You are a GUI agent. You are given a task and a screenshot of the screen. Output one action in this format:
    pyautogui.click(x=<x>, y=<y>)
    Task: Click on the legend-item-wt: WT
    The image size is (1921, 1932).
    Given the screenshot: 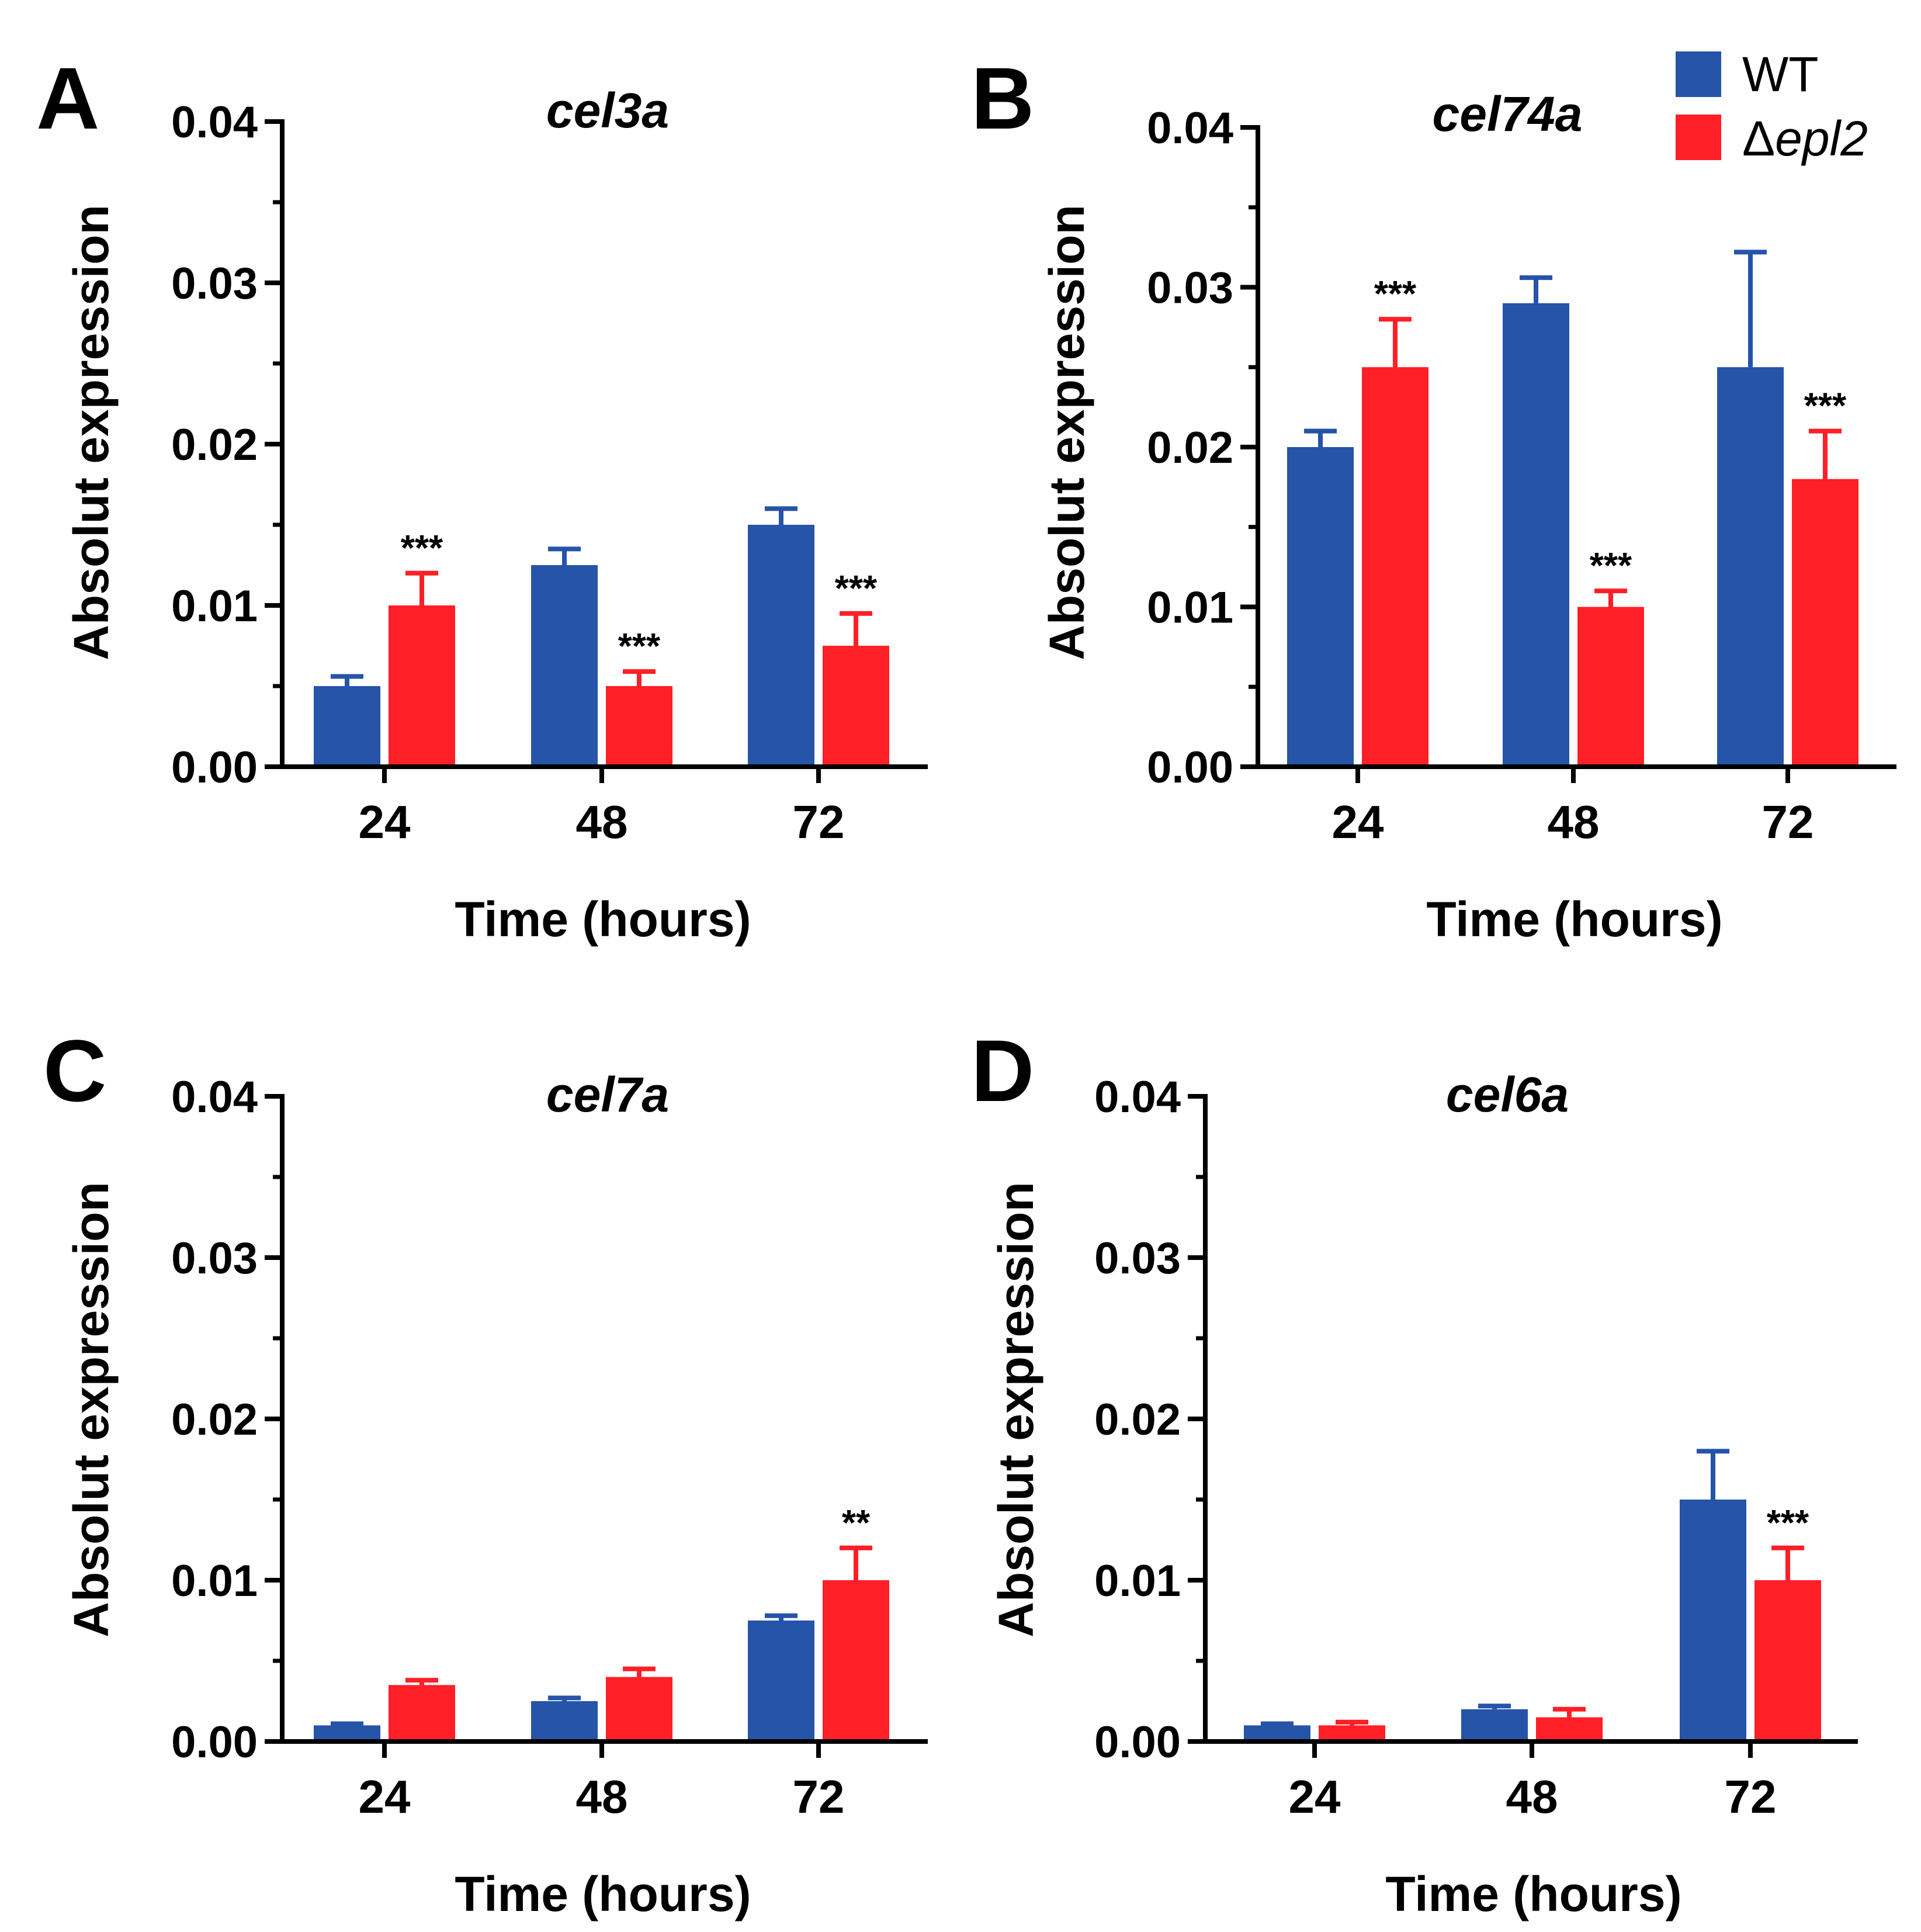 What is the action you would take?
    pyautogui.click(x=1747, y=74)
    